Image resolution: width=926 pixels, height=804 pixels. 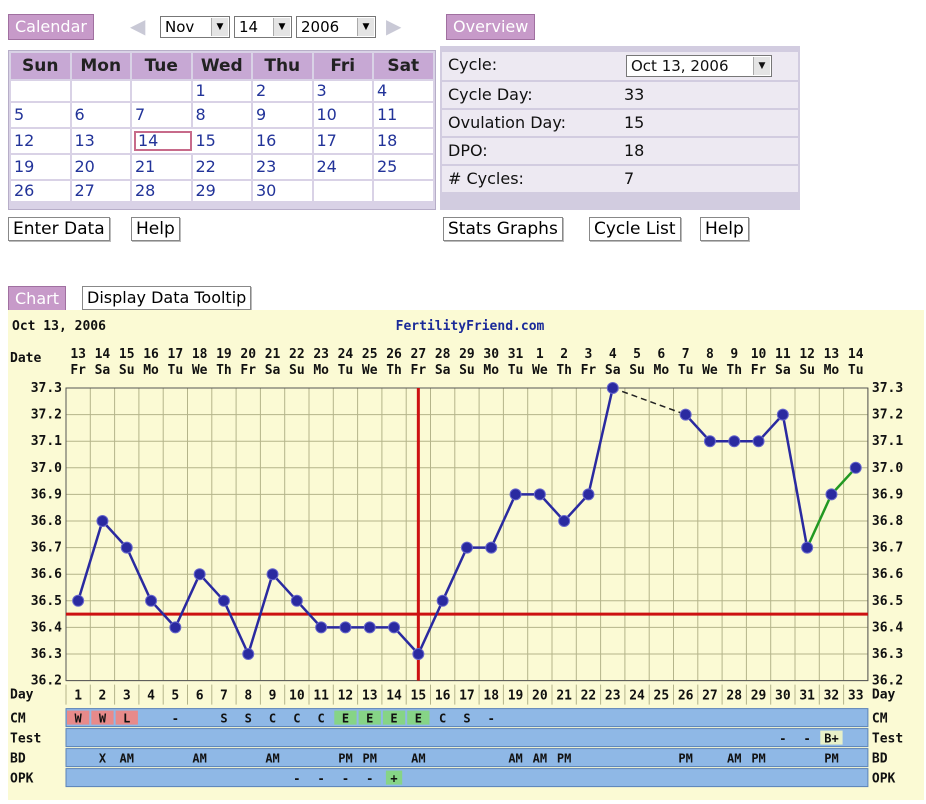 What do you see at coordinates (342, 167) in the screenshot?
I see `calendar-day-24: 24` at bounding box center [342, 167].